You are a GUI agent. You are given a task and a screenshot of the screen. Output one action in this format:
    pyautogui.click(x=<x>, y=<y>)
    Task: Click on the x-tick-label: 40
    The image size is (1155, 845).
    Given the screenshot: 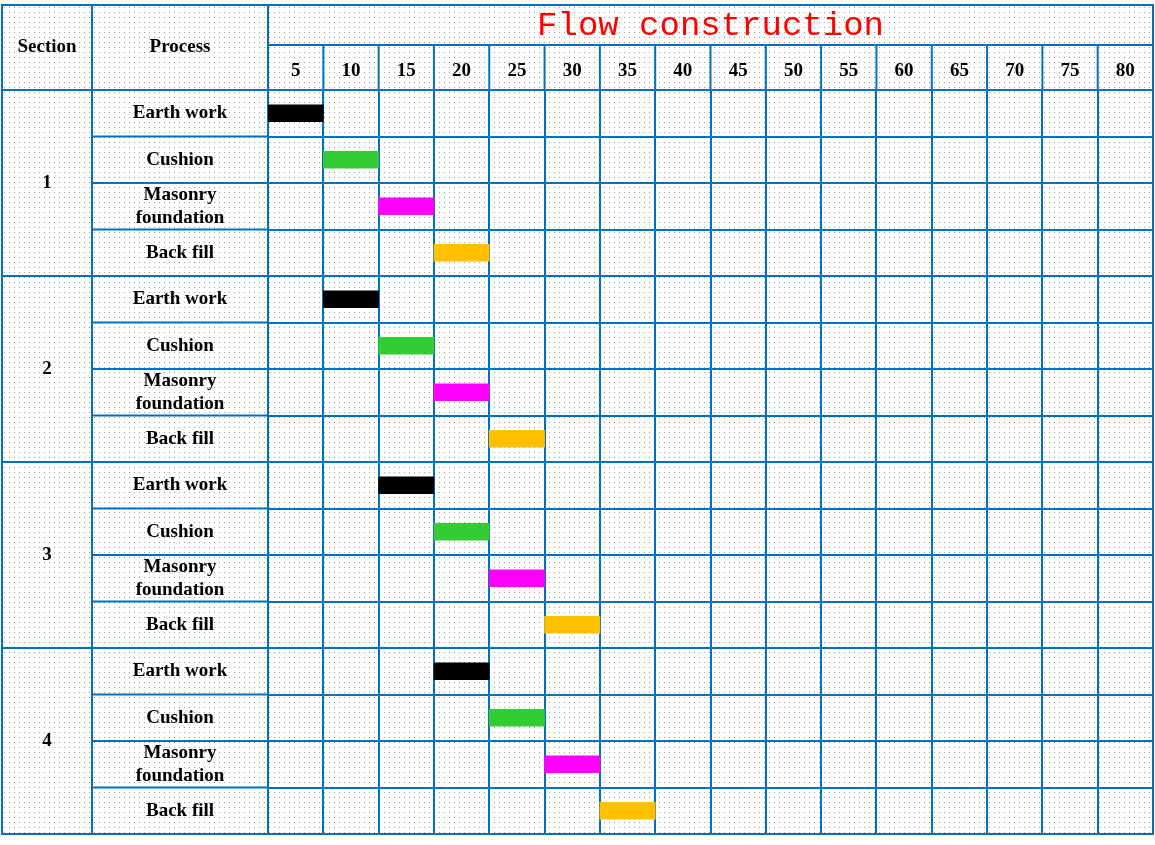 What is the action you would take?
    pyautogui.click(x=683, y=69)
    